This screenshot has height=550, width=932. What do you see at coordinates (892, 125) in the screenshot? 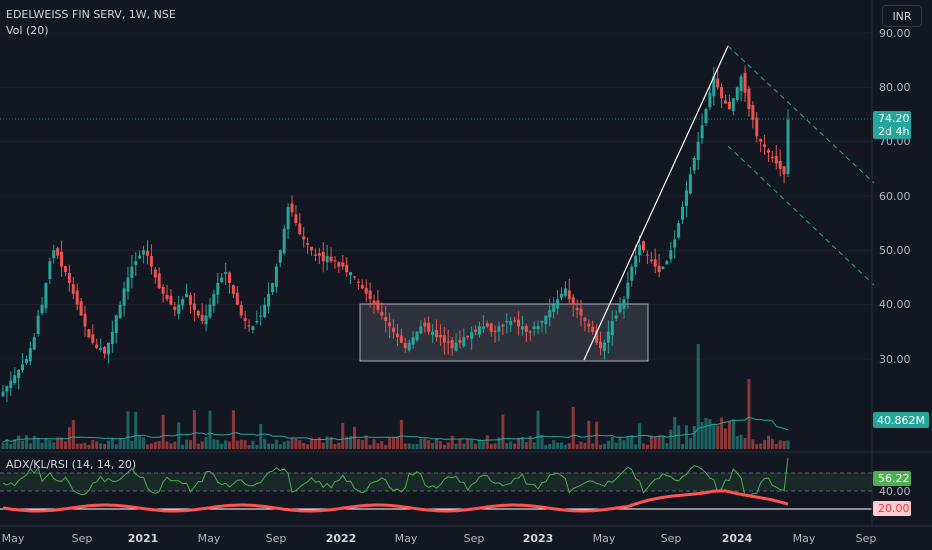
I see `last-price-label` at bounding box center [892, 125].